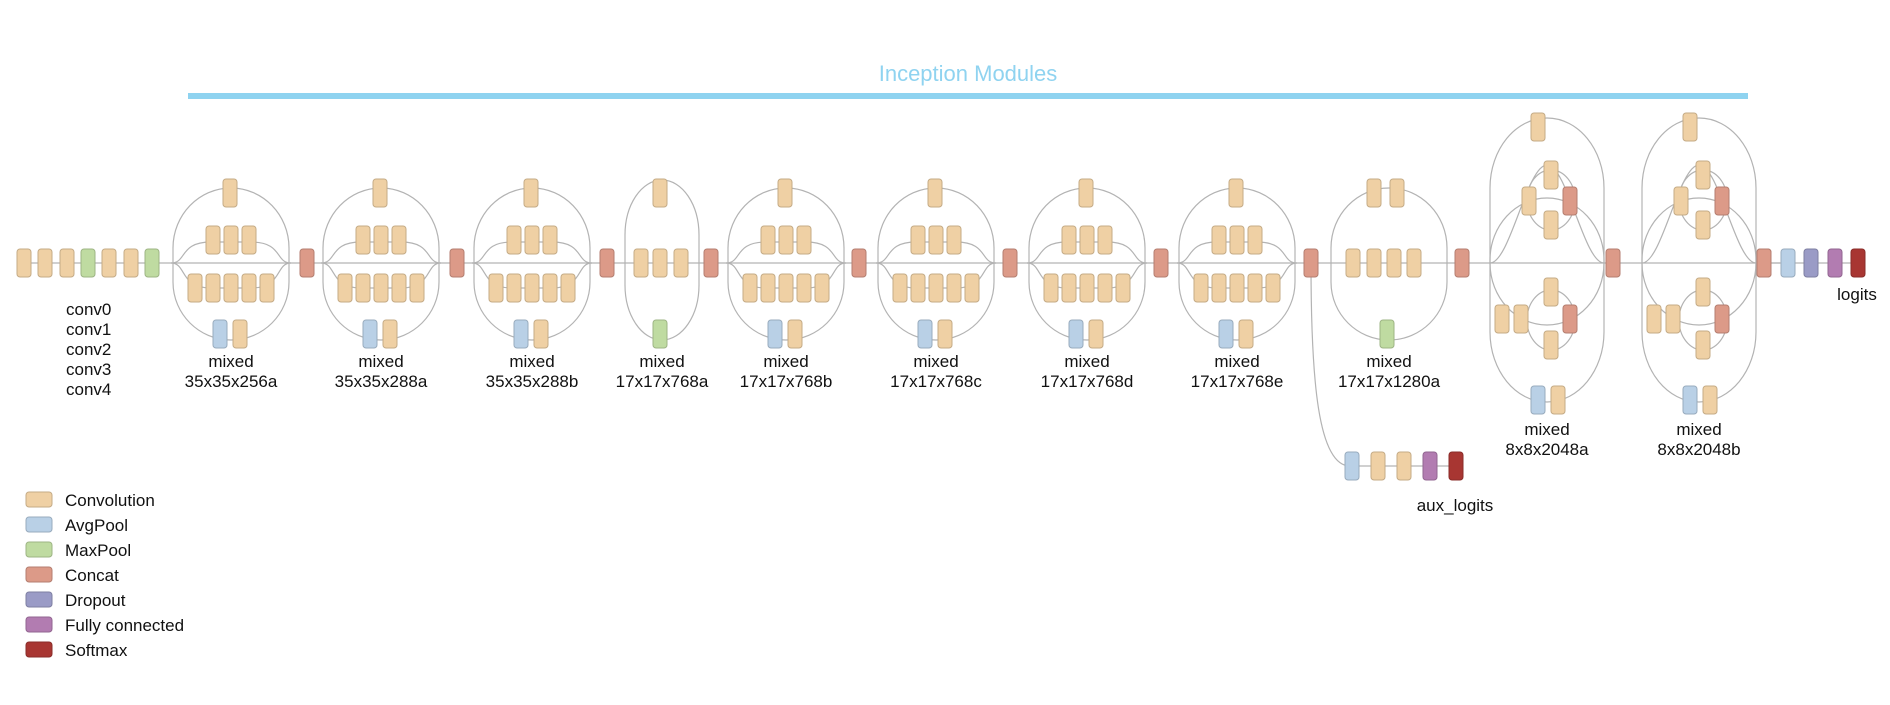 The image size is (1890, 705). I want to click on aux-branch-line, so click(1385, 364).